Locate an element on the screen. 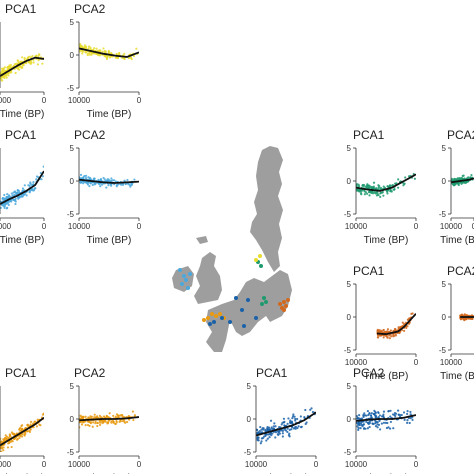  map-sample-points is located at coordinates (234, 291).